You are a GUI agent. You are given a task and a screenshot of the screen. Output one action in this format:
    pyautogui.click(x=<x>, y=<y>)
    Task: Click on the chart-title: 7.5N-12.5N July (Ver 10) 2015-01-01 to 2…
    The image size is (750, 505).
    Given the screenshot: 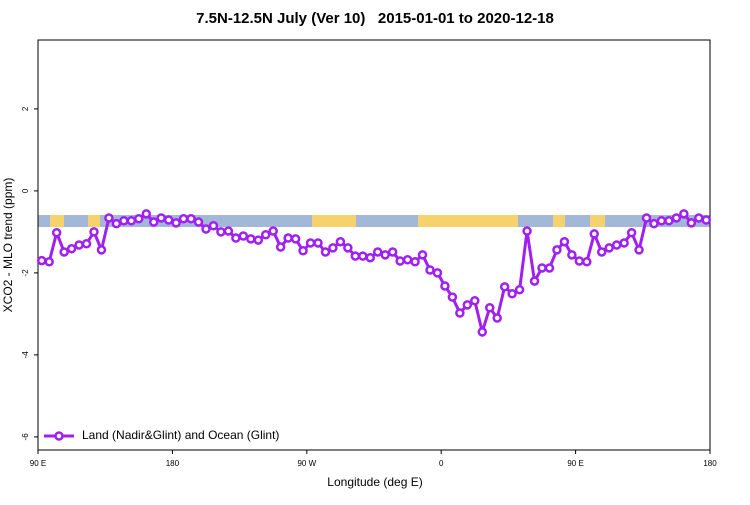 What is the action you would take?
    pyautogui.click(x=375, y=18)
    